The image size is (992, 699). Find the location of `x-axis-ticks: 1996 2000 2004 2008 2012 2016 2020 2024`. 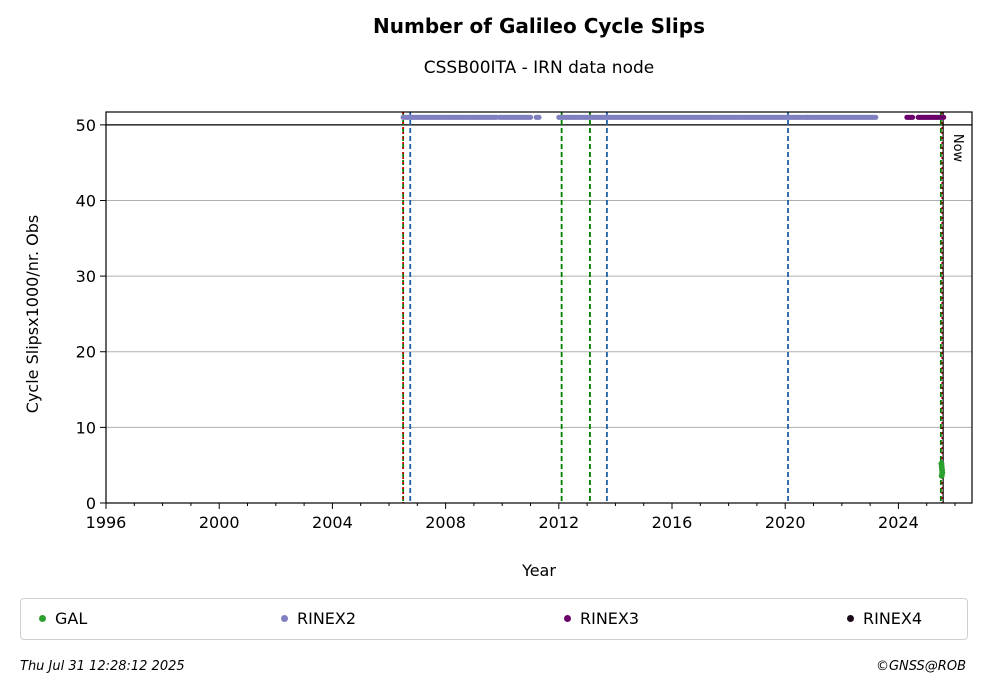

x-axis-ticks: 1996 2000 2004 2008 2012 2016 2020 2024 is located at coordinates (521, 517).